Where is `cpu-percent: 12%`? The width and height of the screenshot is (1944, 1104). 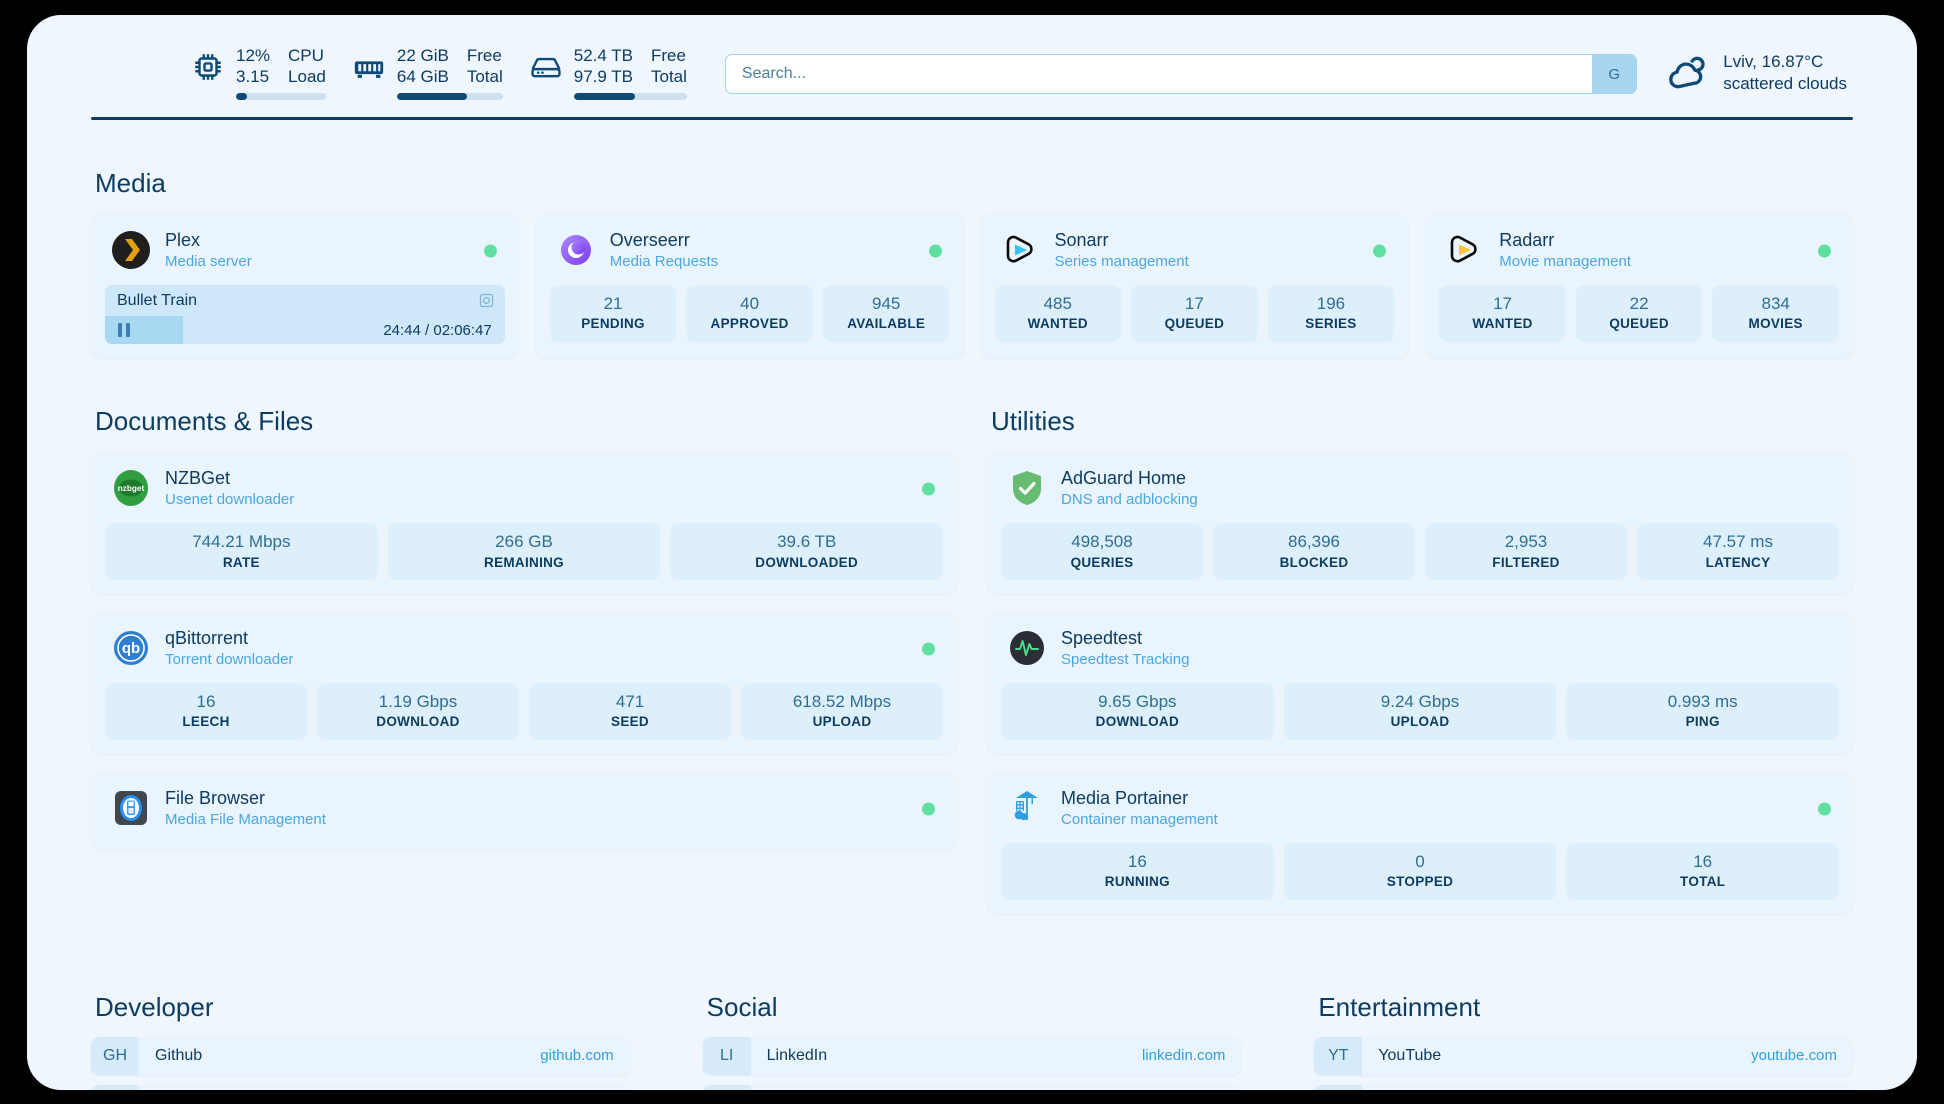 cpu-percent: 12% is located at coordinates (253, 55).